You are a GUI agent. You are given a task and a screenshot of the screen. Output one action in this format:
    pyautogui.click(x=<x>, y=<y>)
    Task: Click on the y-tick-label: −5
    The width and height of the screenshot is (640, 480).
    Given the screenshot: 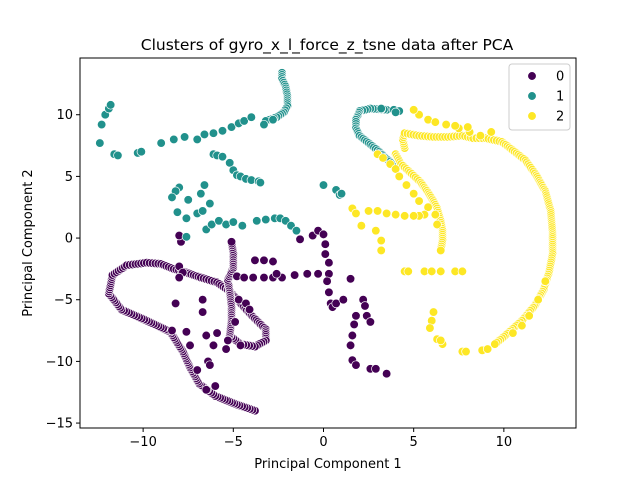 What is the action you would take?
    pyautogui.click(x=63, y=300)
    